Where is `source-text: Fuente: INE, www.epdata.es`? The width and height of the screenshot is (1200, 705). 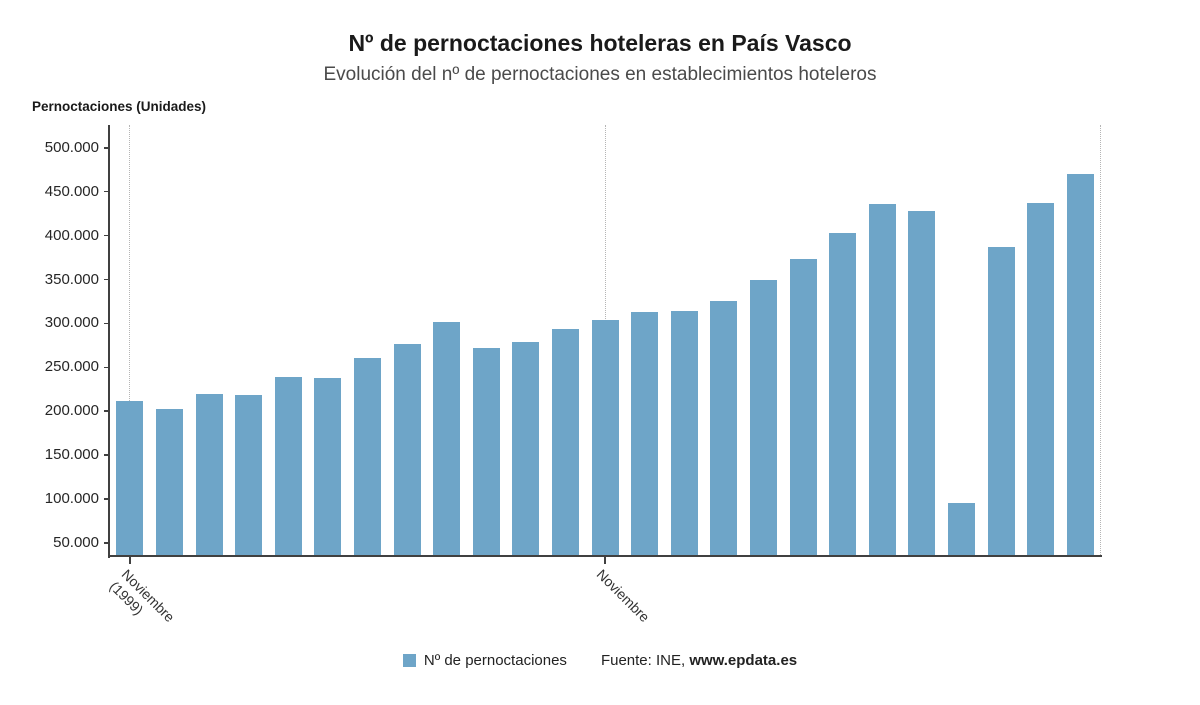
source-text: Fuente: INE, www.epdata.es is located at coordinates (699, 660).